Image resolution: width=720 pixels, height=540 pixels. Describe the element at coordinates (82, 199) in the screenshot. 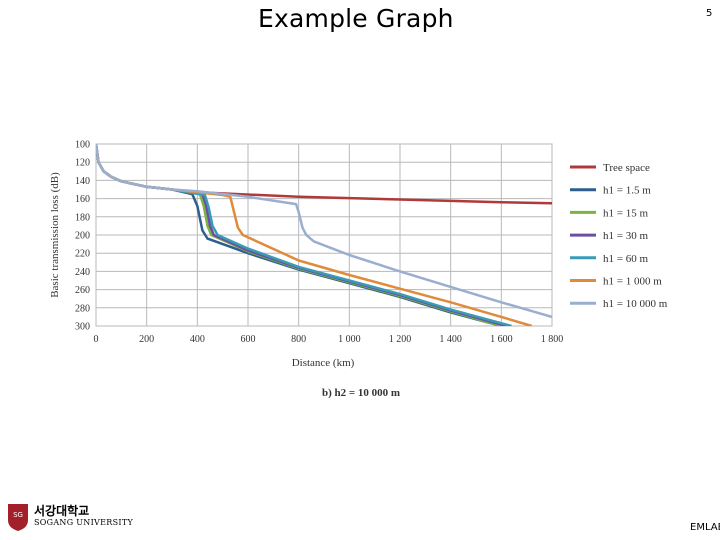

I see `y-tick-label: 160` at that location.